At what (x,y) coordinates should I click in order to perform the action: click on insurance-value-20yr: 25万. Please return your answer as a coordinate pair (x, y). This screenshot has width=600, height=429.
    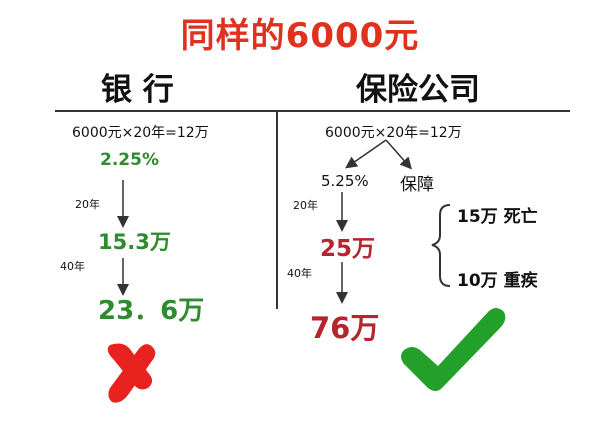
    Looking at the image, I should click on (348, 249).